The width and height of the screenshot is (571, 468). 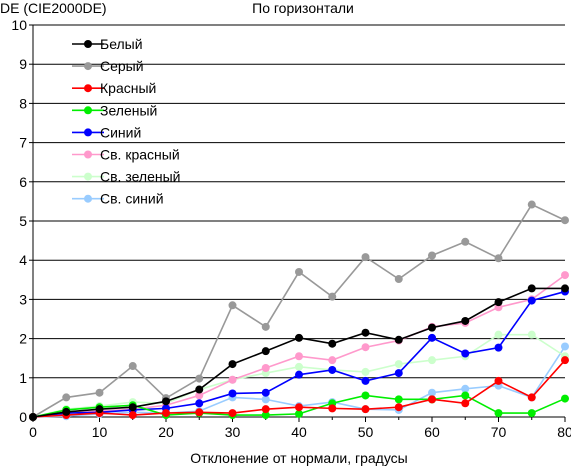 I want to click on y-tick-label: 9, so click(x=23, y=64).